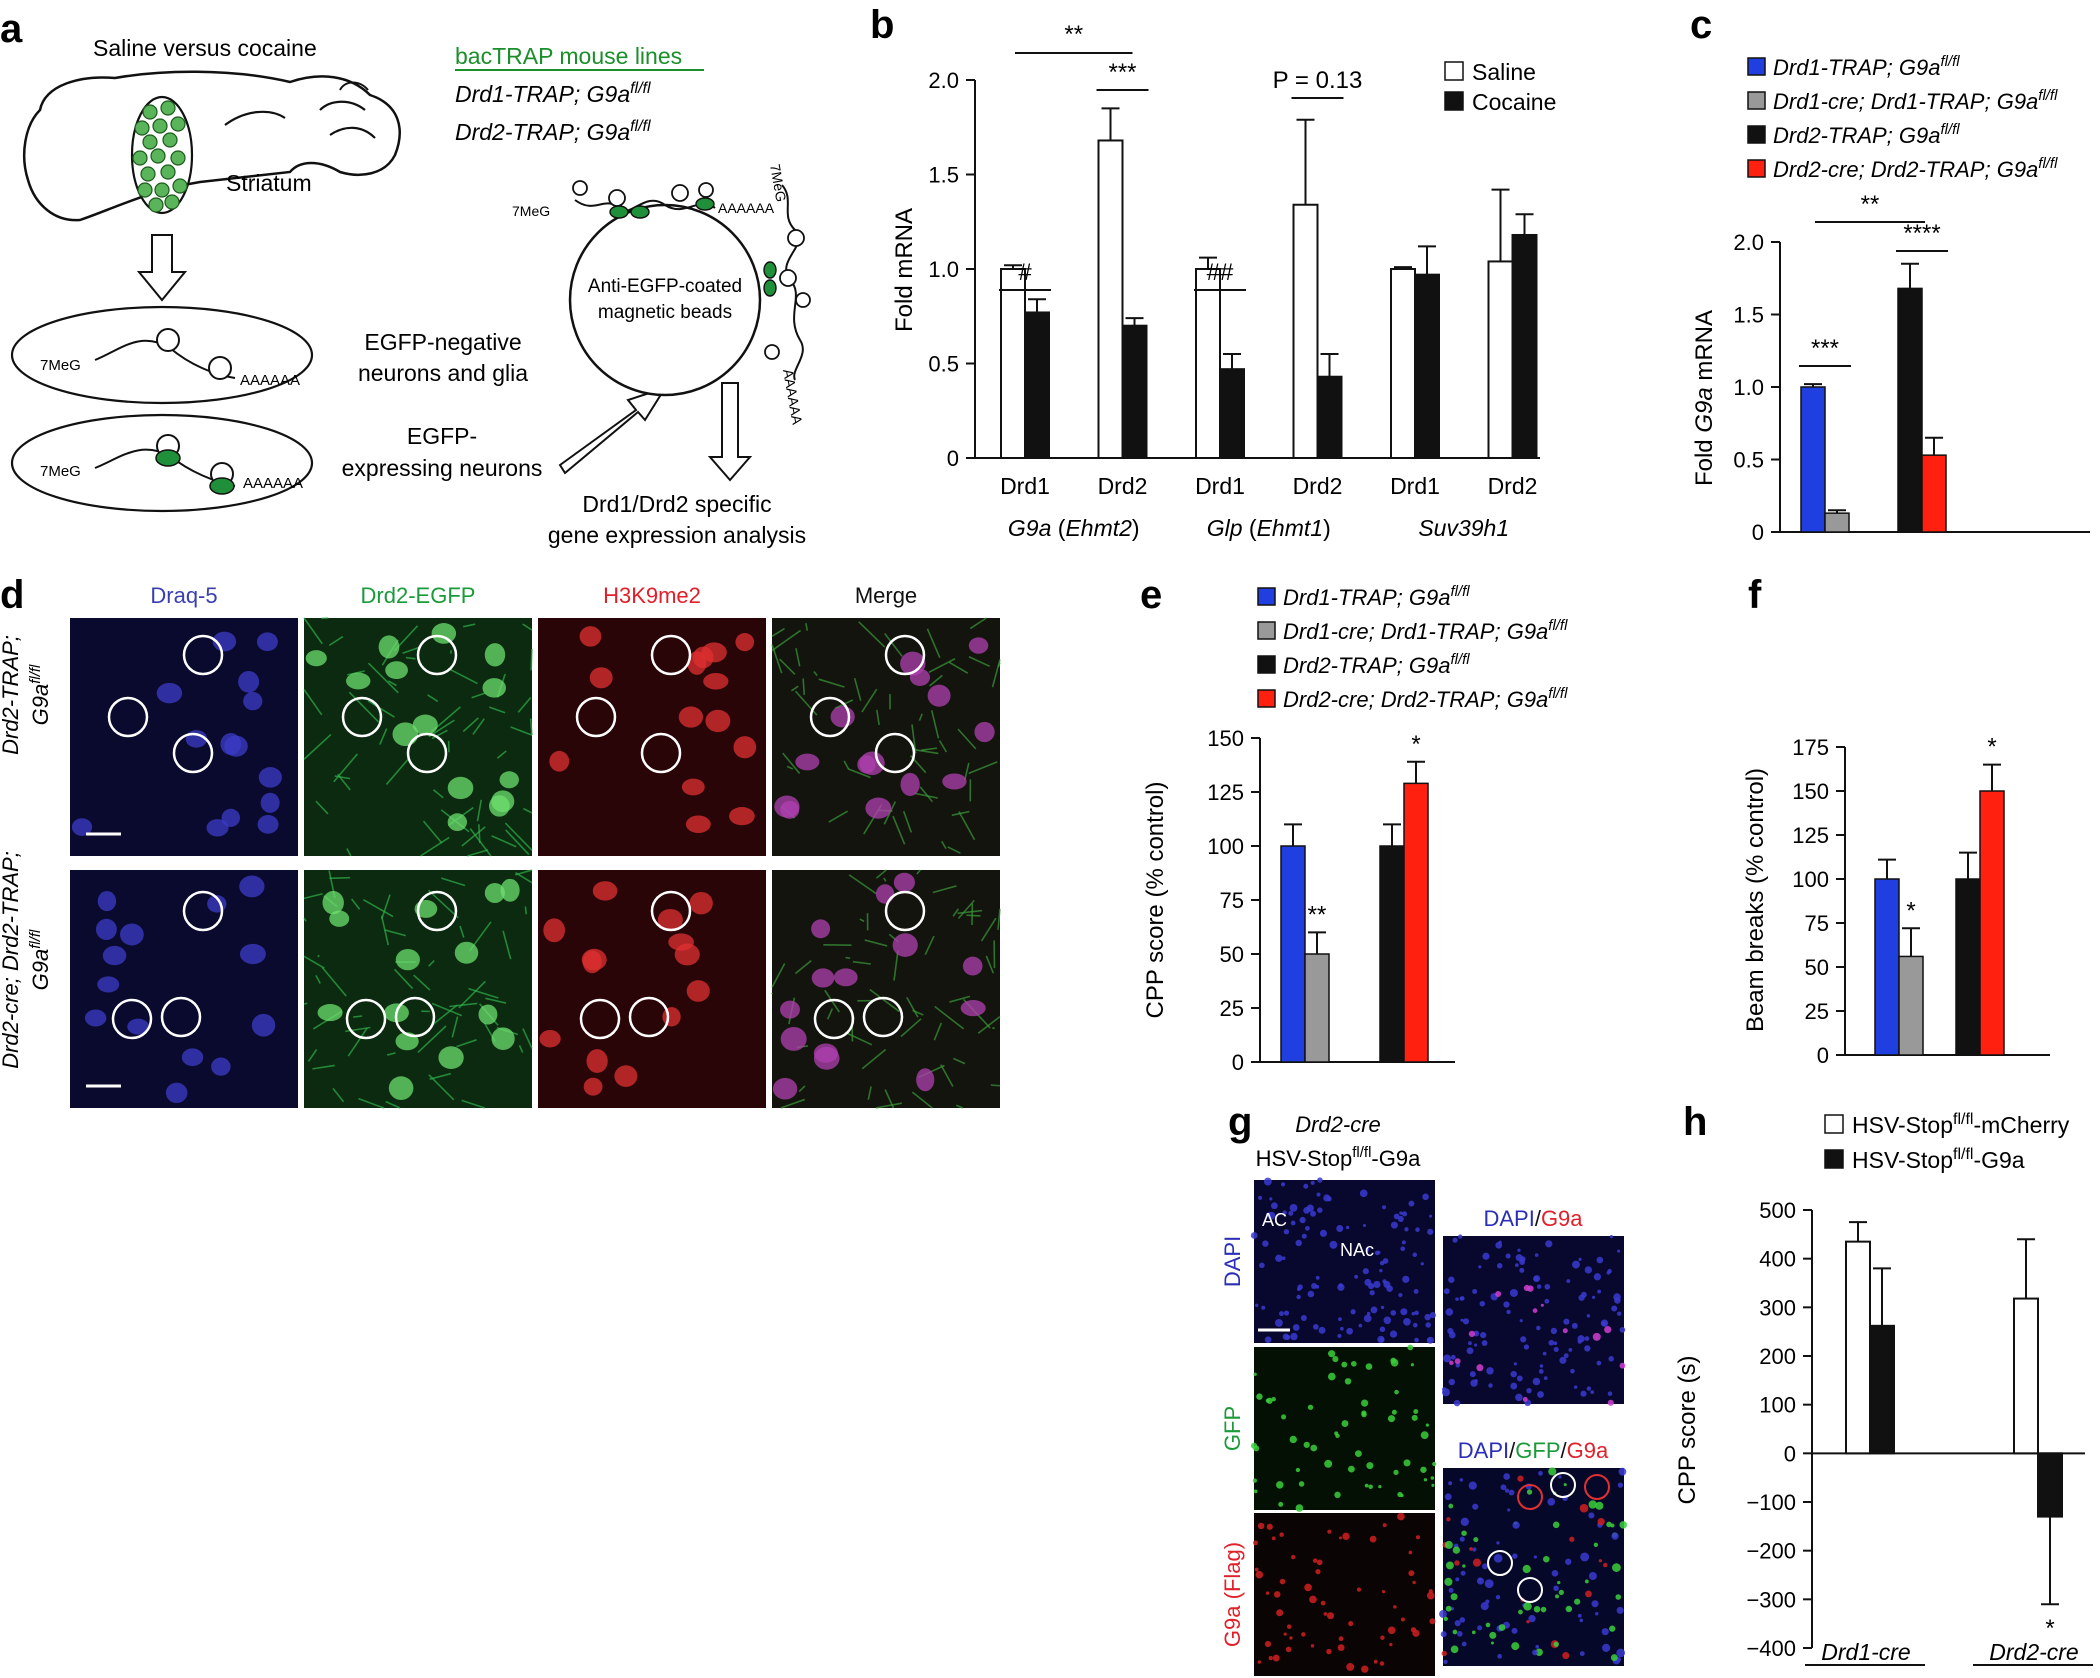  Describe the element at coordinates (943, 175) in the screenshot. I see `chart-b-y-tick-label: 1.5` at that location.